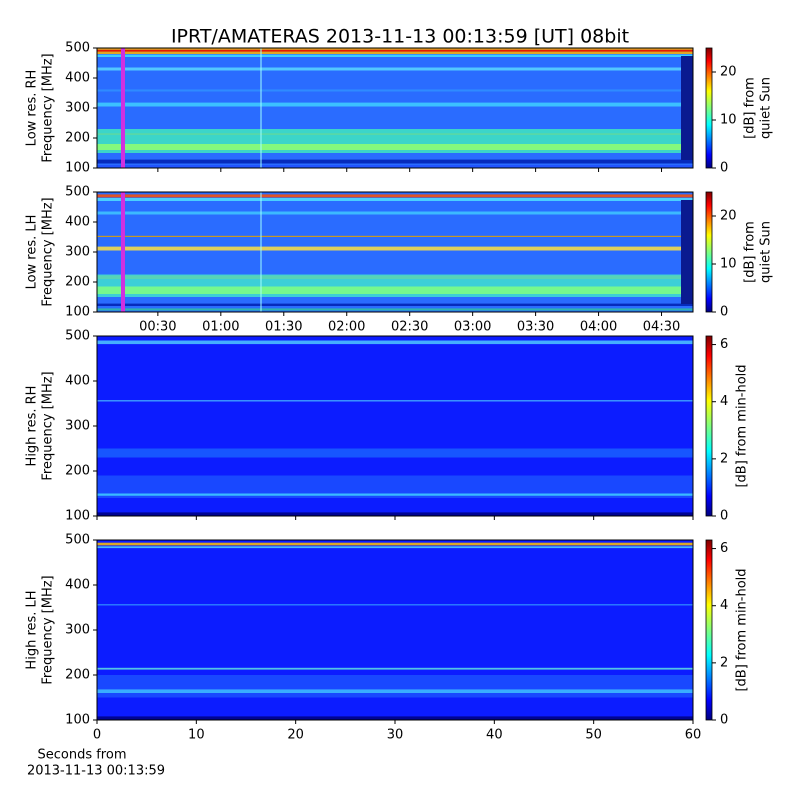  Describe the element at coordinates (346, 327) in the screenshot. I see `x-tick-label: 02:00` at that location.